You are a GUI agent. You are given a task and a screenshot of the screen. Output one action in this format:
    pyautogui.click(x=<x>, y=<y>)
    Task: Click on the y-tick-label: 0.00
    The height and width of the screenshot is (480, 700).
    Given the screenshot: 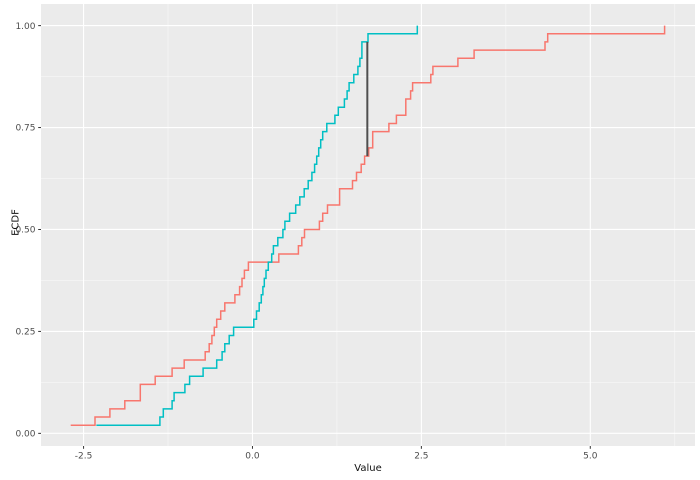 What is the action you would take?
    pyautogui.click(x=25, y=435)
    